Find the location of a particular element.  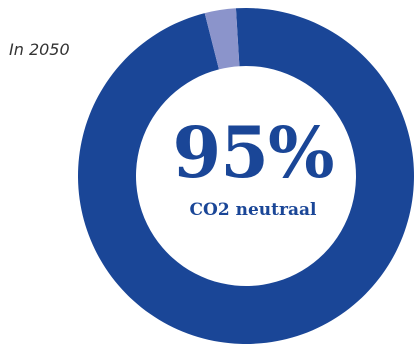

year-label: In 2050 is located at coordinates (39, 49).